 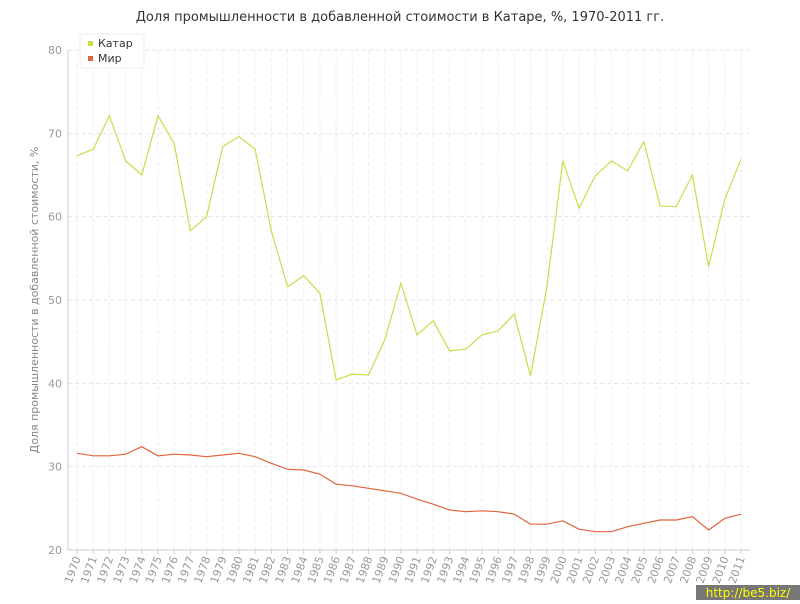 What do you see at coordinates (55, 50) in the screenshot?
I see `y-tick-label: 80` at bounding box center [55, 50].